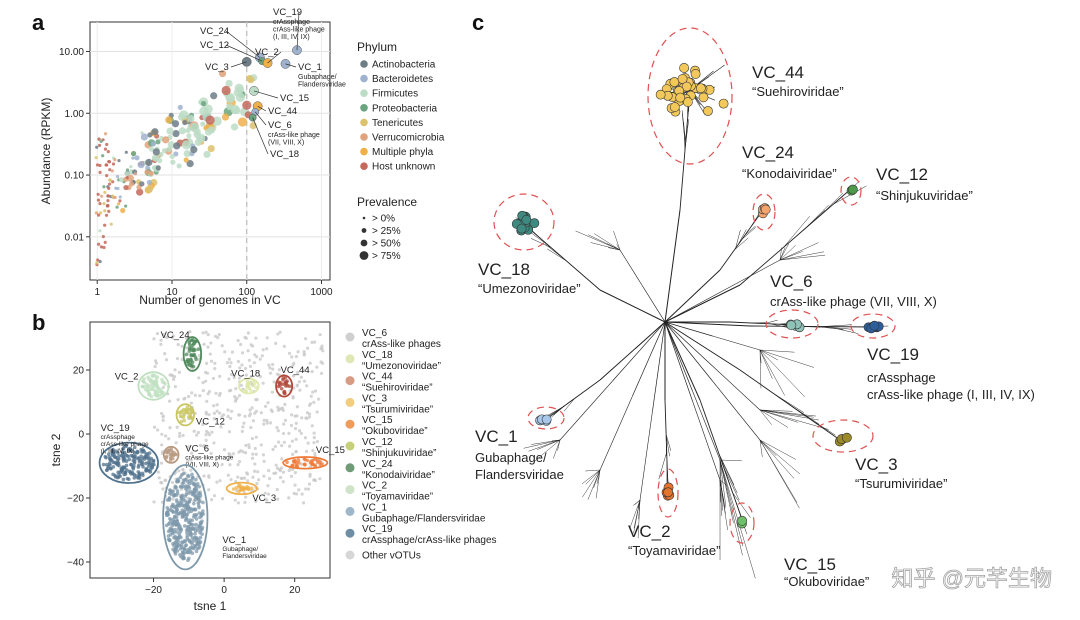 The image size is (1080, 620). Describe the element at coordinates (764, 212) in the screenshot. I see `clade-highlight` at that location.